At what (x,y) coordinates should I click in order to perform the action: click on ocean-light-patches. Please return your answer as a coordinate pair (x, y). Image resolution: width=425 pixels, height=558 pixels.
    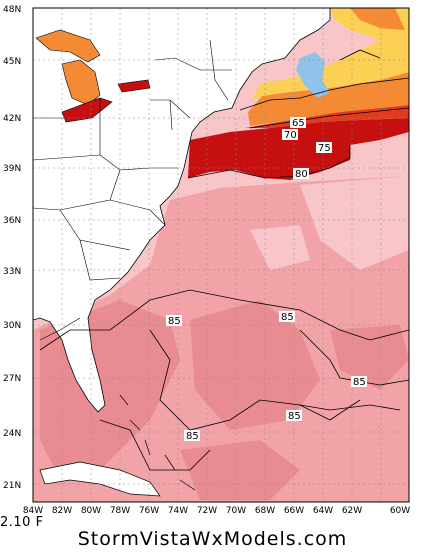
    Looking at the image, I should click on (329, 223).